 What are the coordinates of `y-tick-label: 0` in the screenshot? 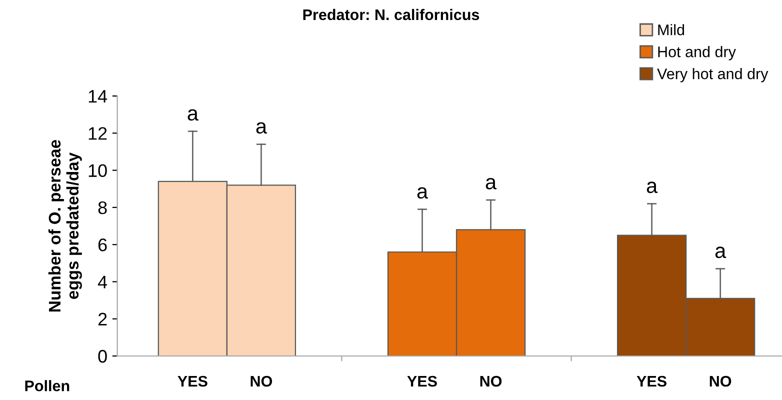 It's located at (102, 356).